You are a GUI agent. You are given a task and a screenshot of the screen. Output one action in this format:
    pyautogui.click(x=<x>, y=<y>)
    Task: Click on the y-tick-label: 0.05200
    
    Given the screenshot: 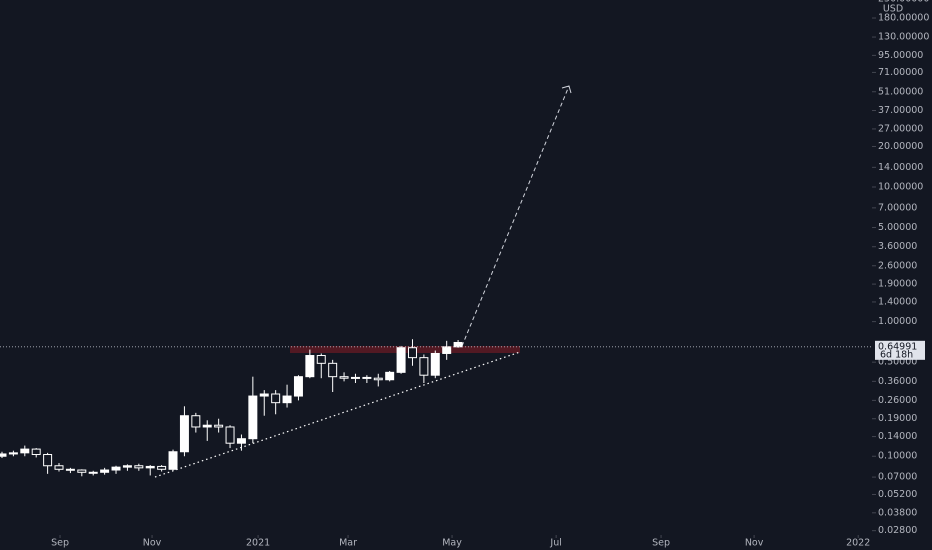 What is the action you would take?
    pyautogui.click(x=897, y=494)
    